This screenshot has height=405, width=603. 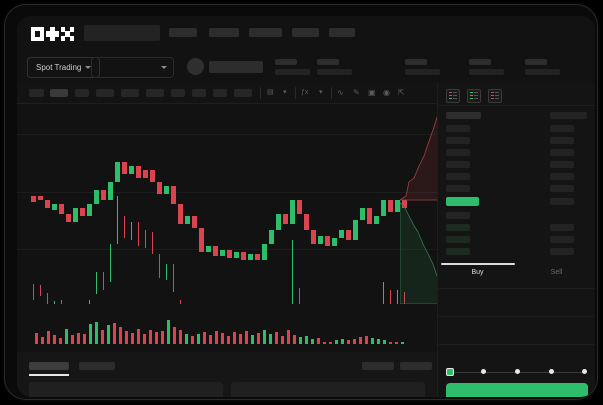 I want to click on search-input, so click(x=122, y=33).